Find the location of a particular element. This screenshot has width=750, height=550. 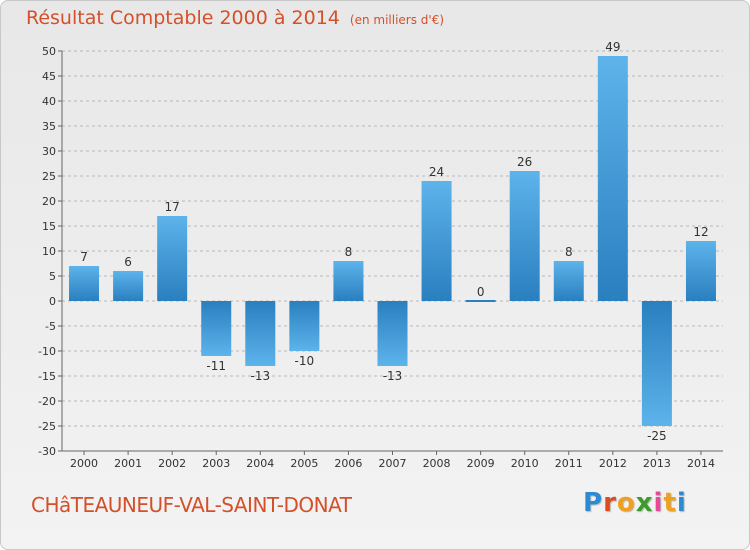

x-tick-label: 2012 is located at coordinates (613, 463).